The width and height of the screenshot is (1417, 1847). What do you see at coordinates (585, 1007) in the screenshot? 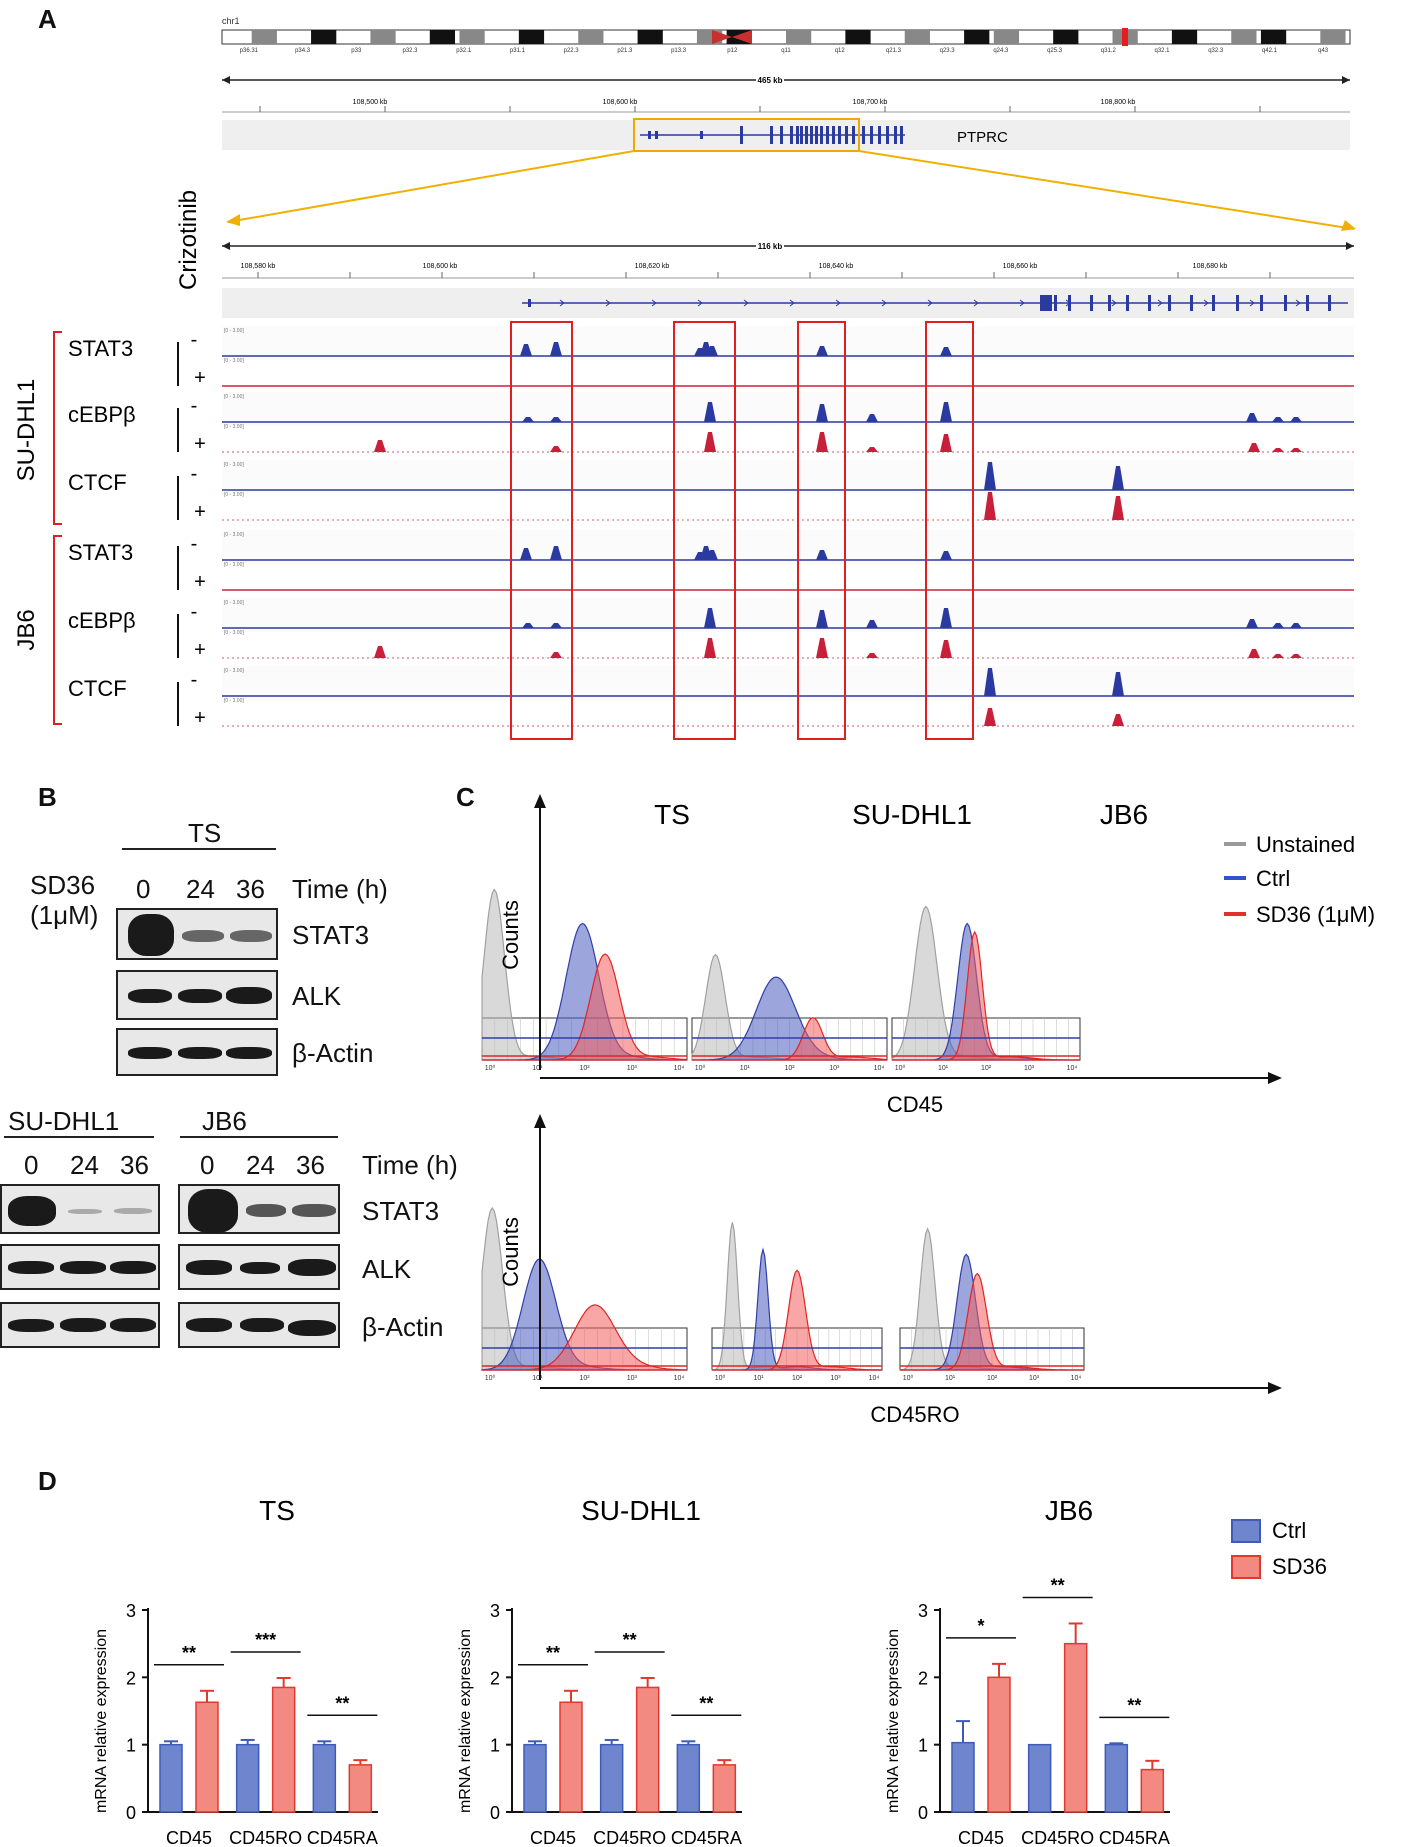
I see `histogram-sd36` at bounding box center [585, 1007].